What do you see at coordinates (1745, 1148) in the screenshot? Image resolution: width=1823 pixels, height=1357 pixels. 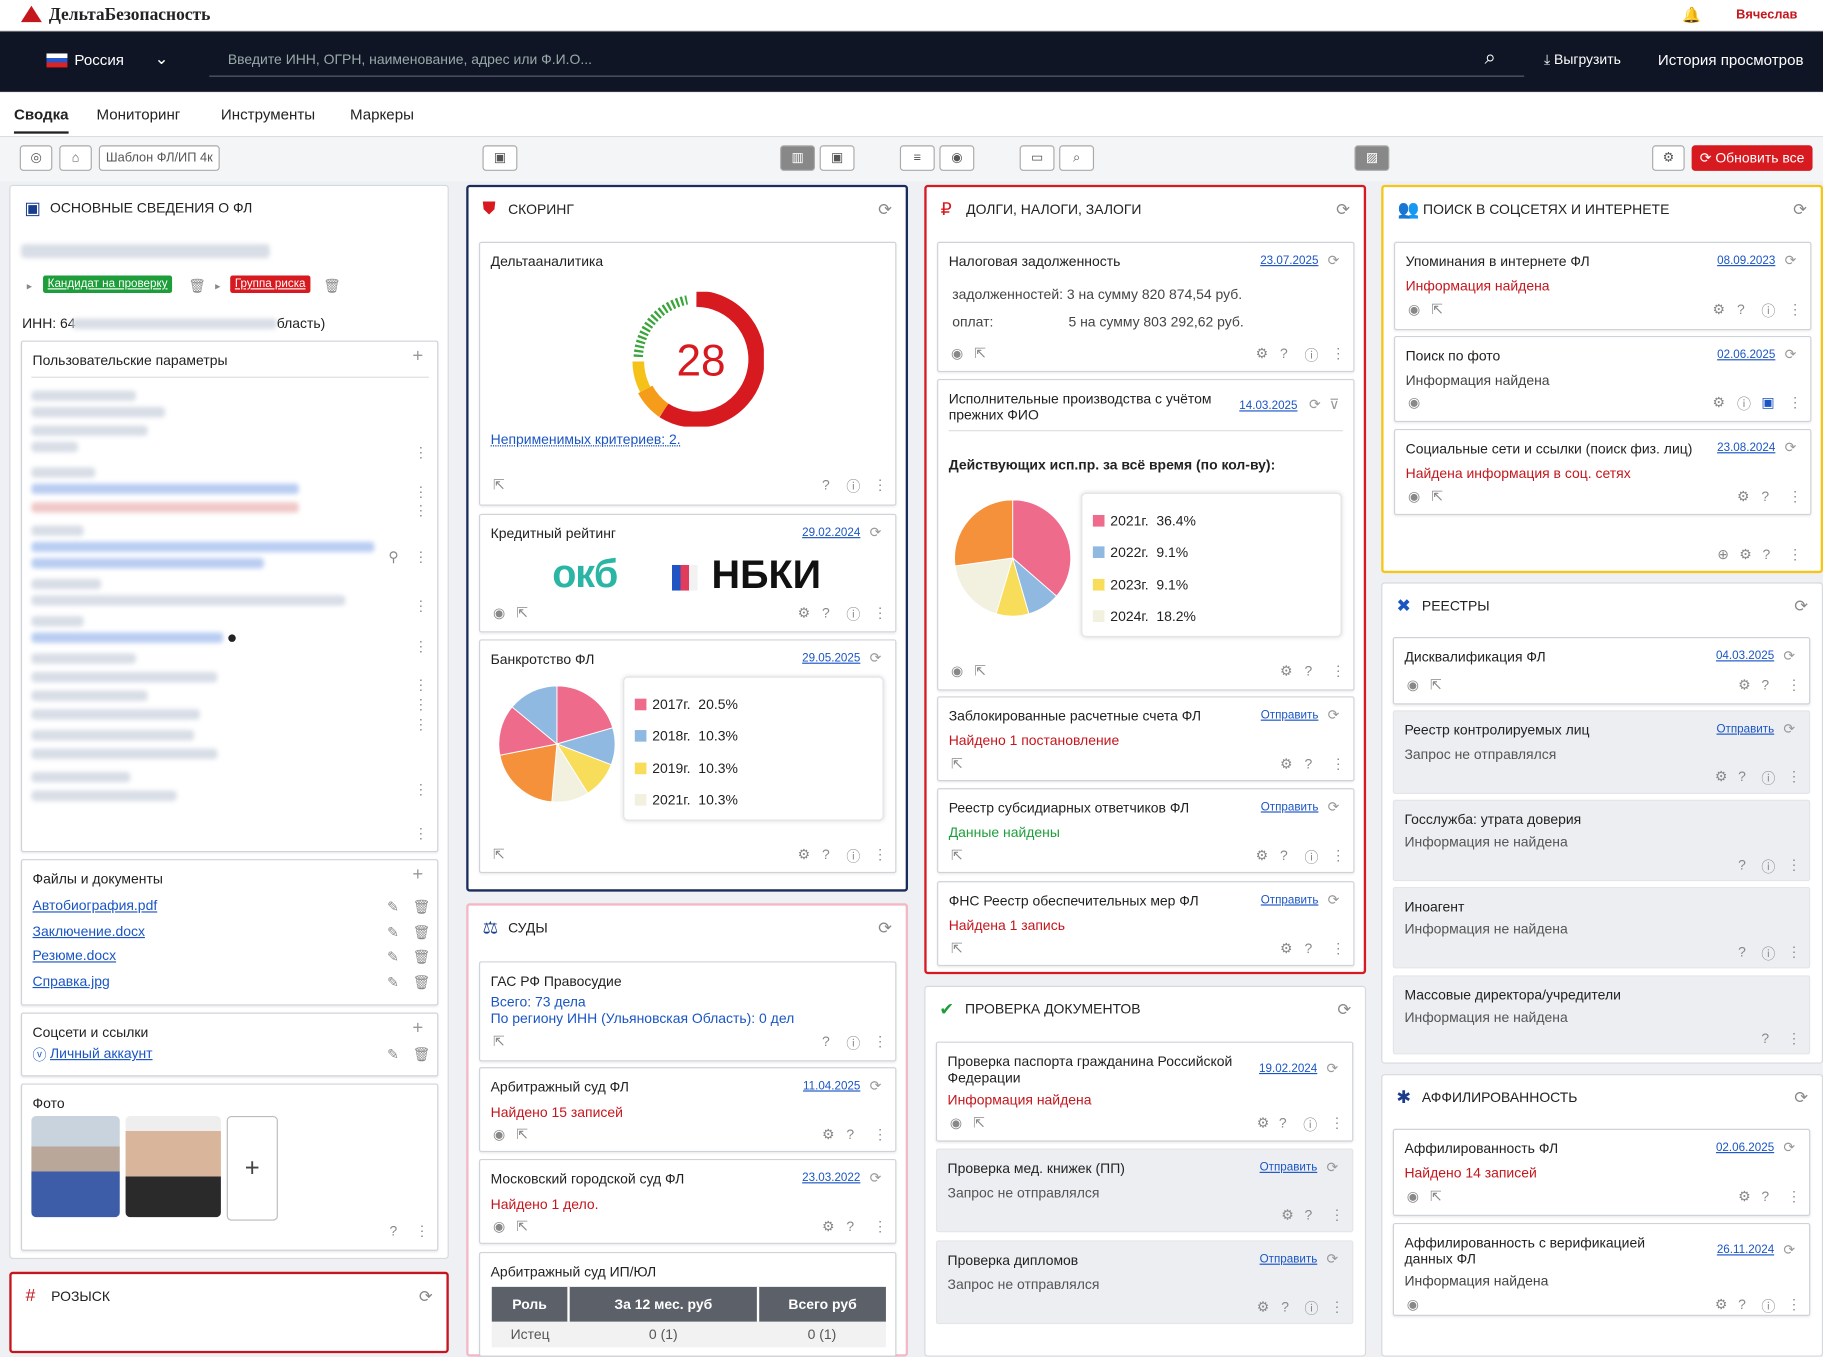 I see `date-link: 02.06.2025` at bounding box center [1745, 1148].